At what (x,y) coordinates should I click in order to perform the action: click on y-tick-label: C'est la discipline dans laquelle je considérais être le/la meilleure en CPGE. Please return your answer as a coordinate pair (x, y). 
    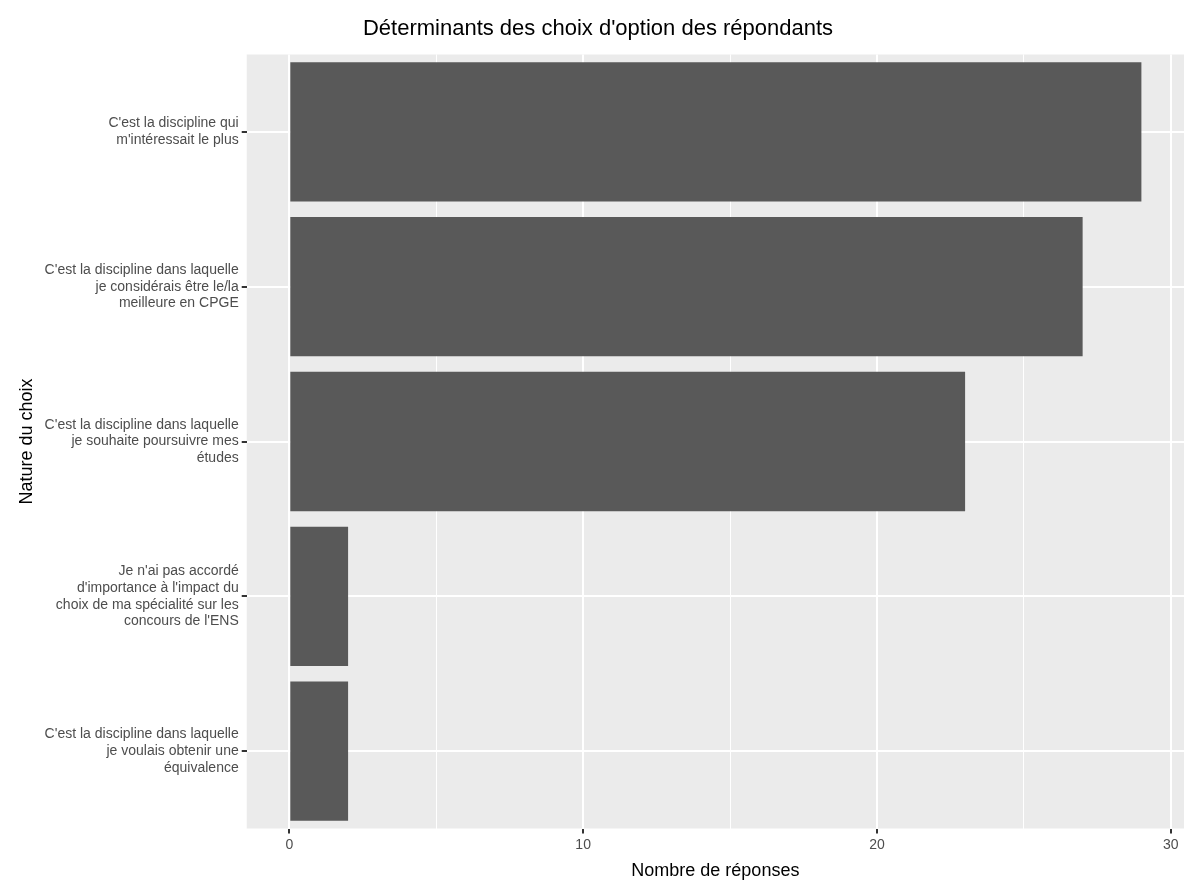
    Looking at the image, I should click on (141, 285).